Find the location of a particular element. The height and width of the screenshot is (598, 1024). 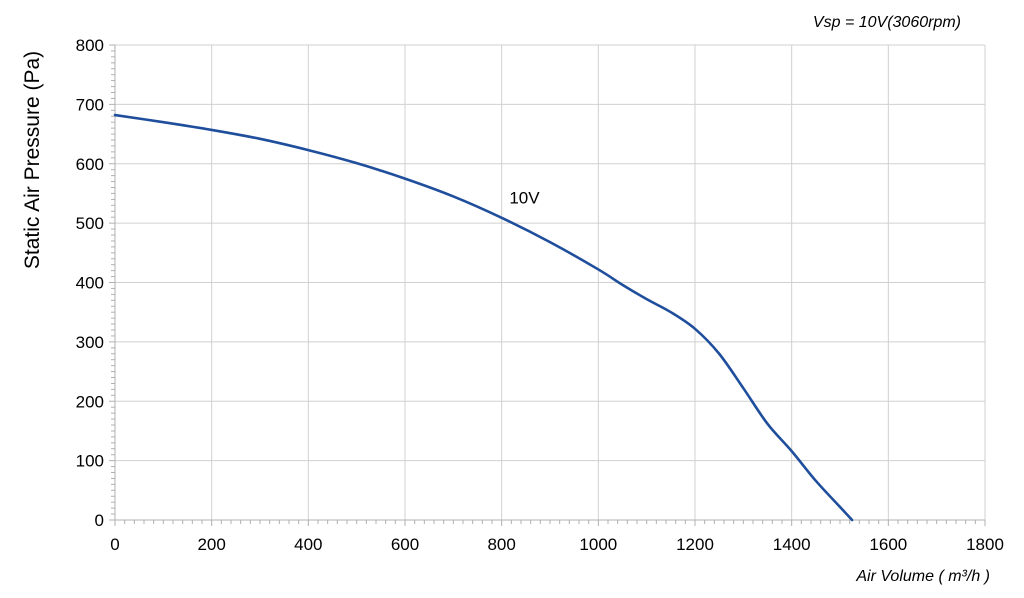

y-tick-labels: 0 100 200 300 400 500 600 700 800 is located at coordinates (90, 283).